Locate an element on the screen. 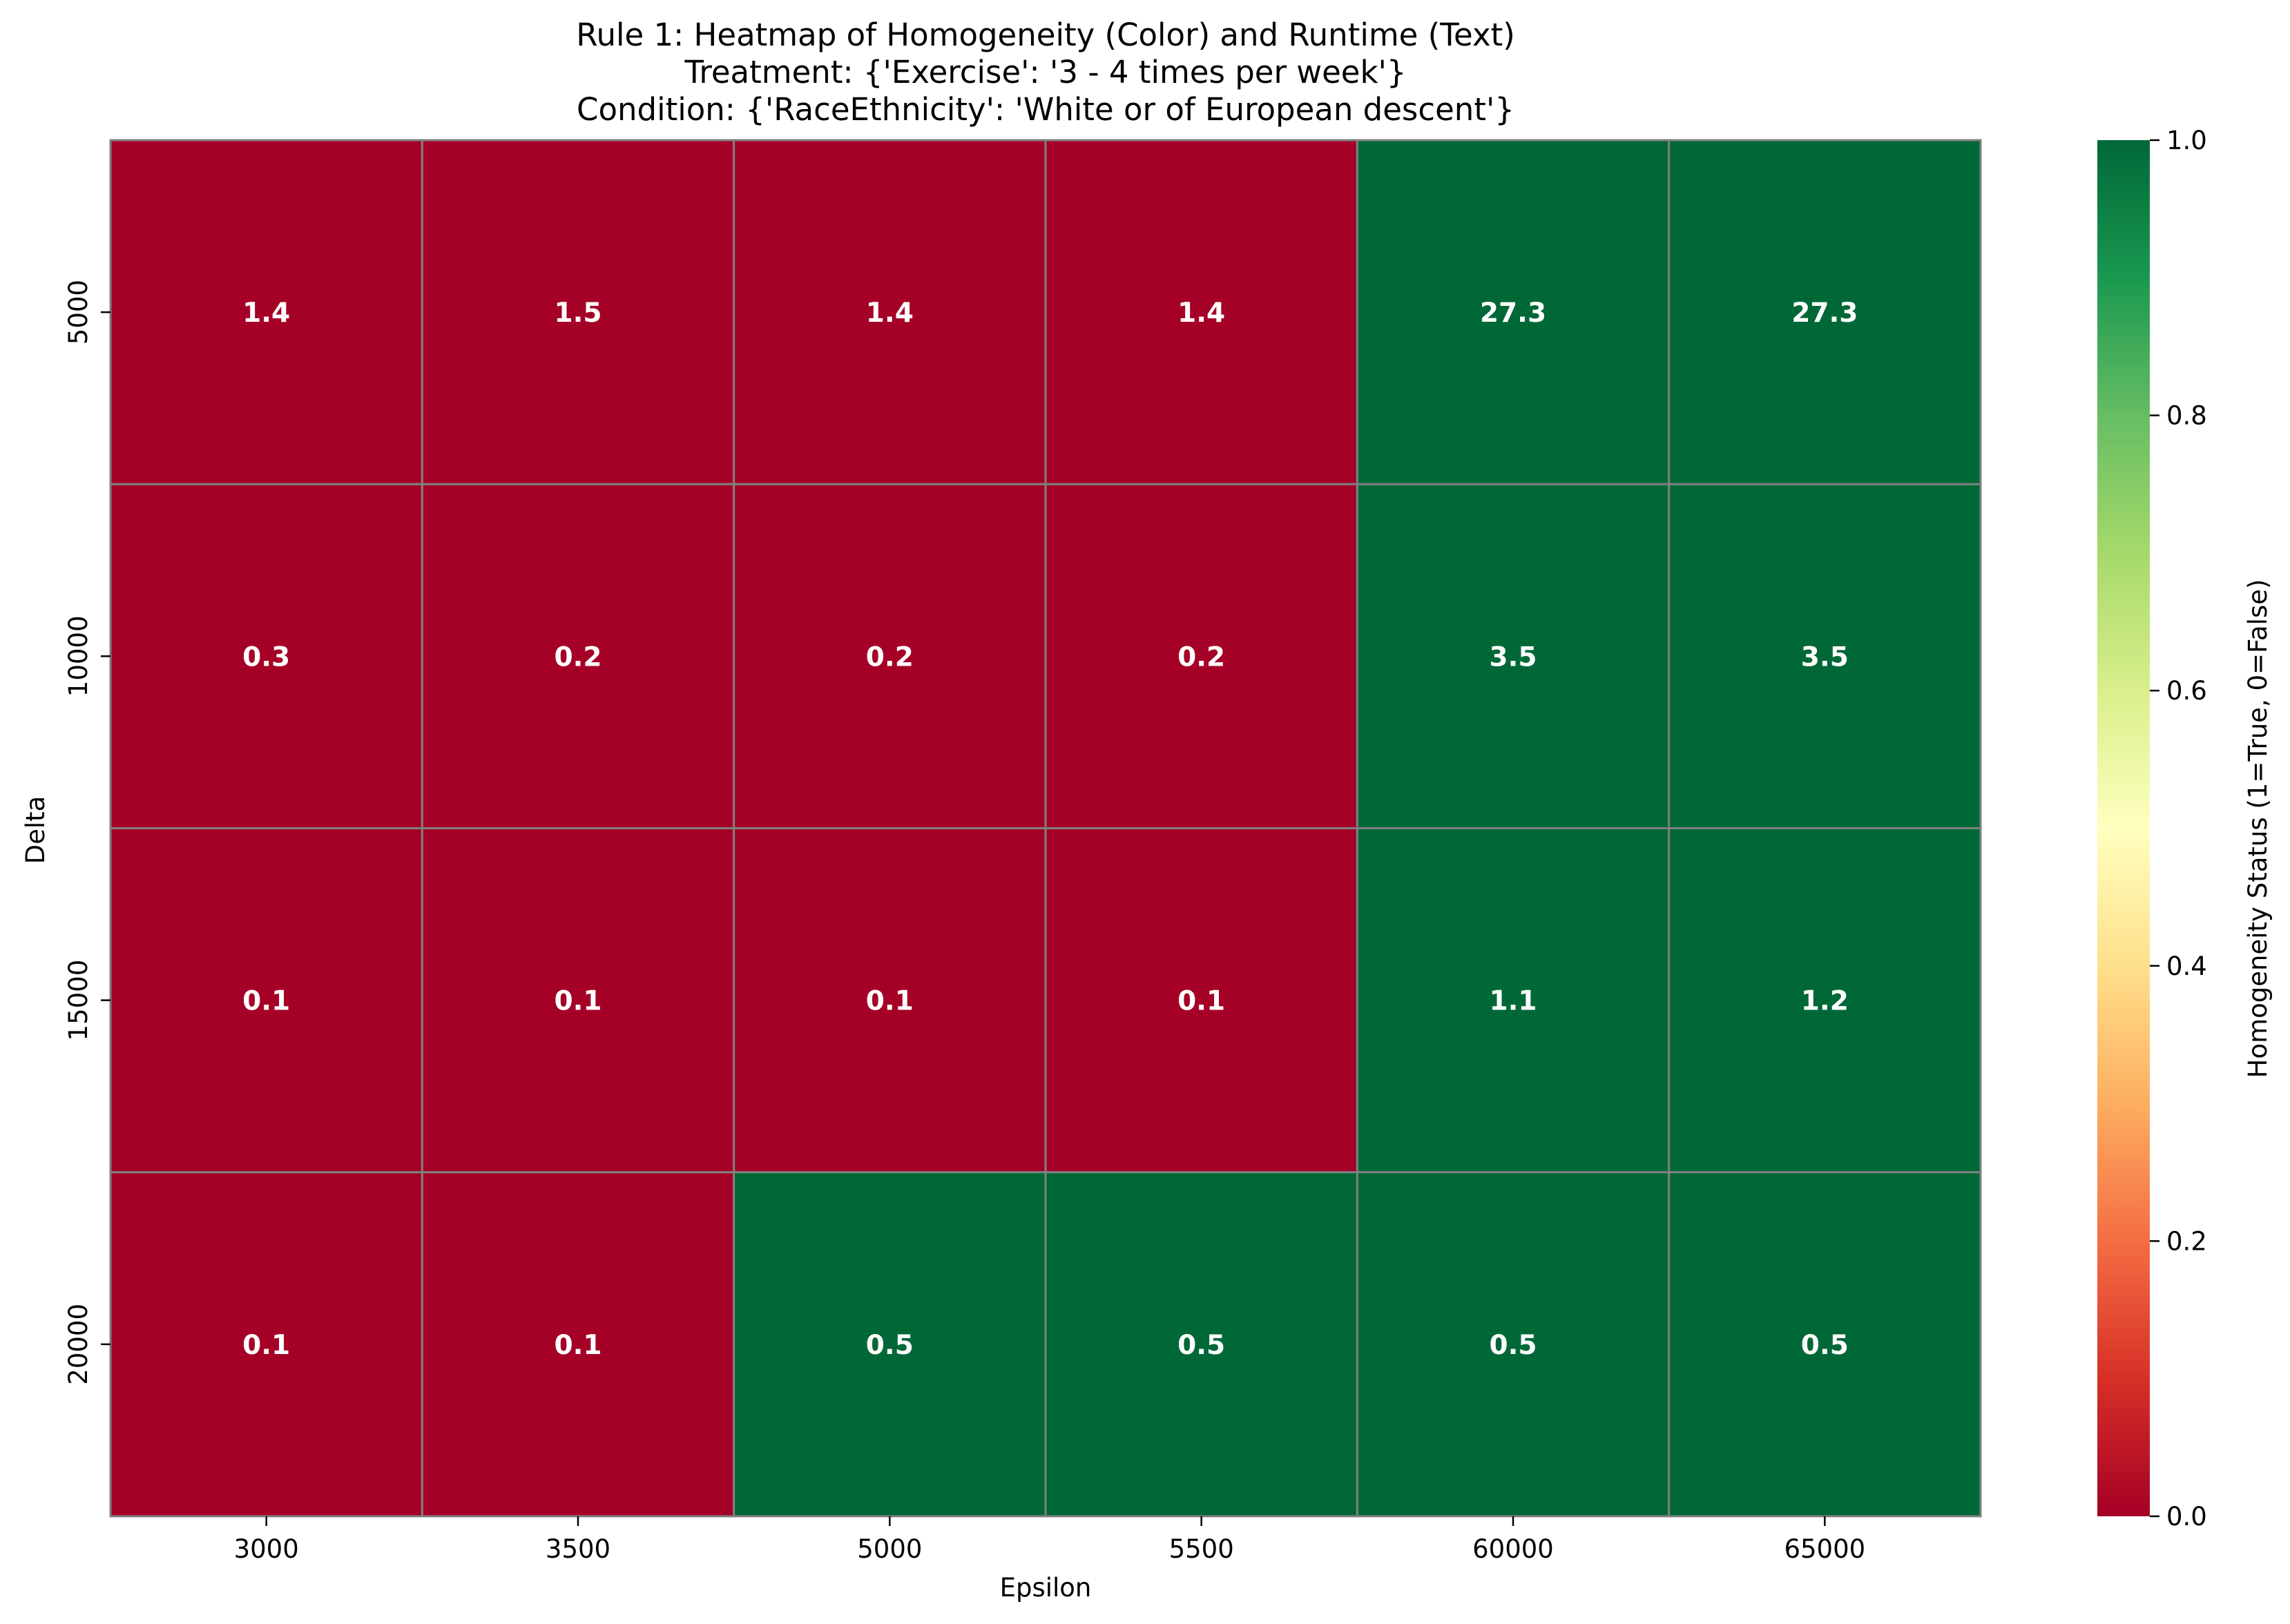  colorbar-tick-label: 1.0 is located at coordinates (2186, 140).